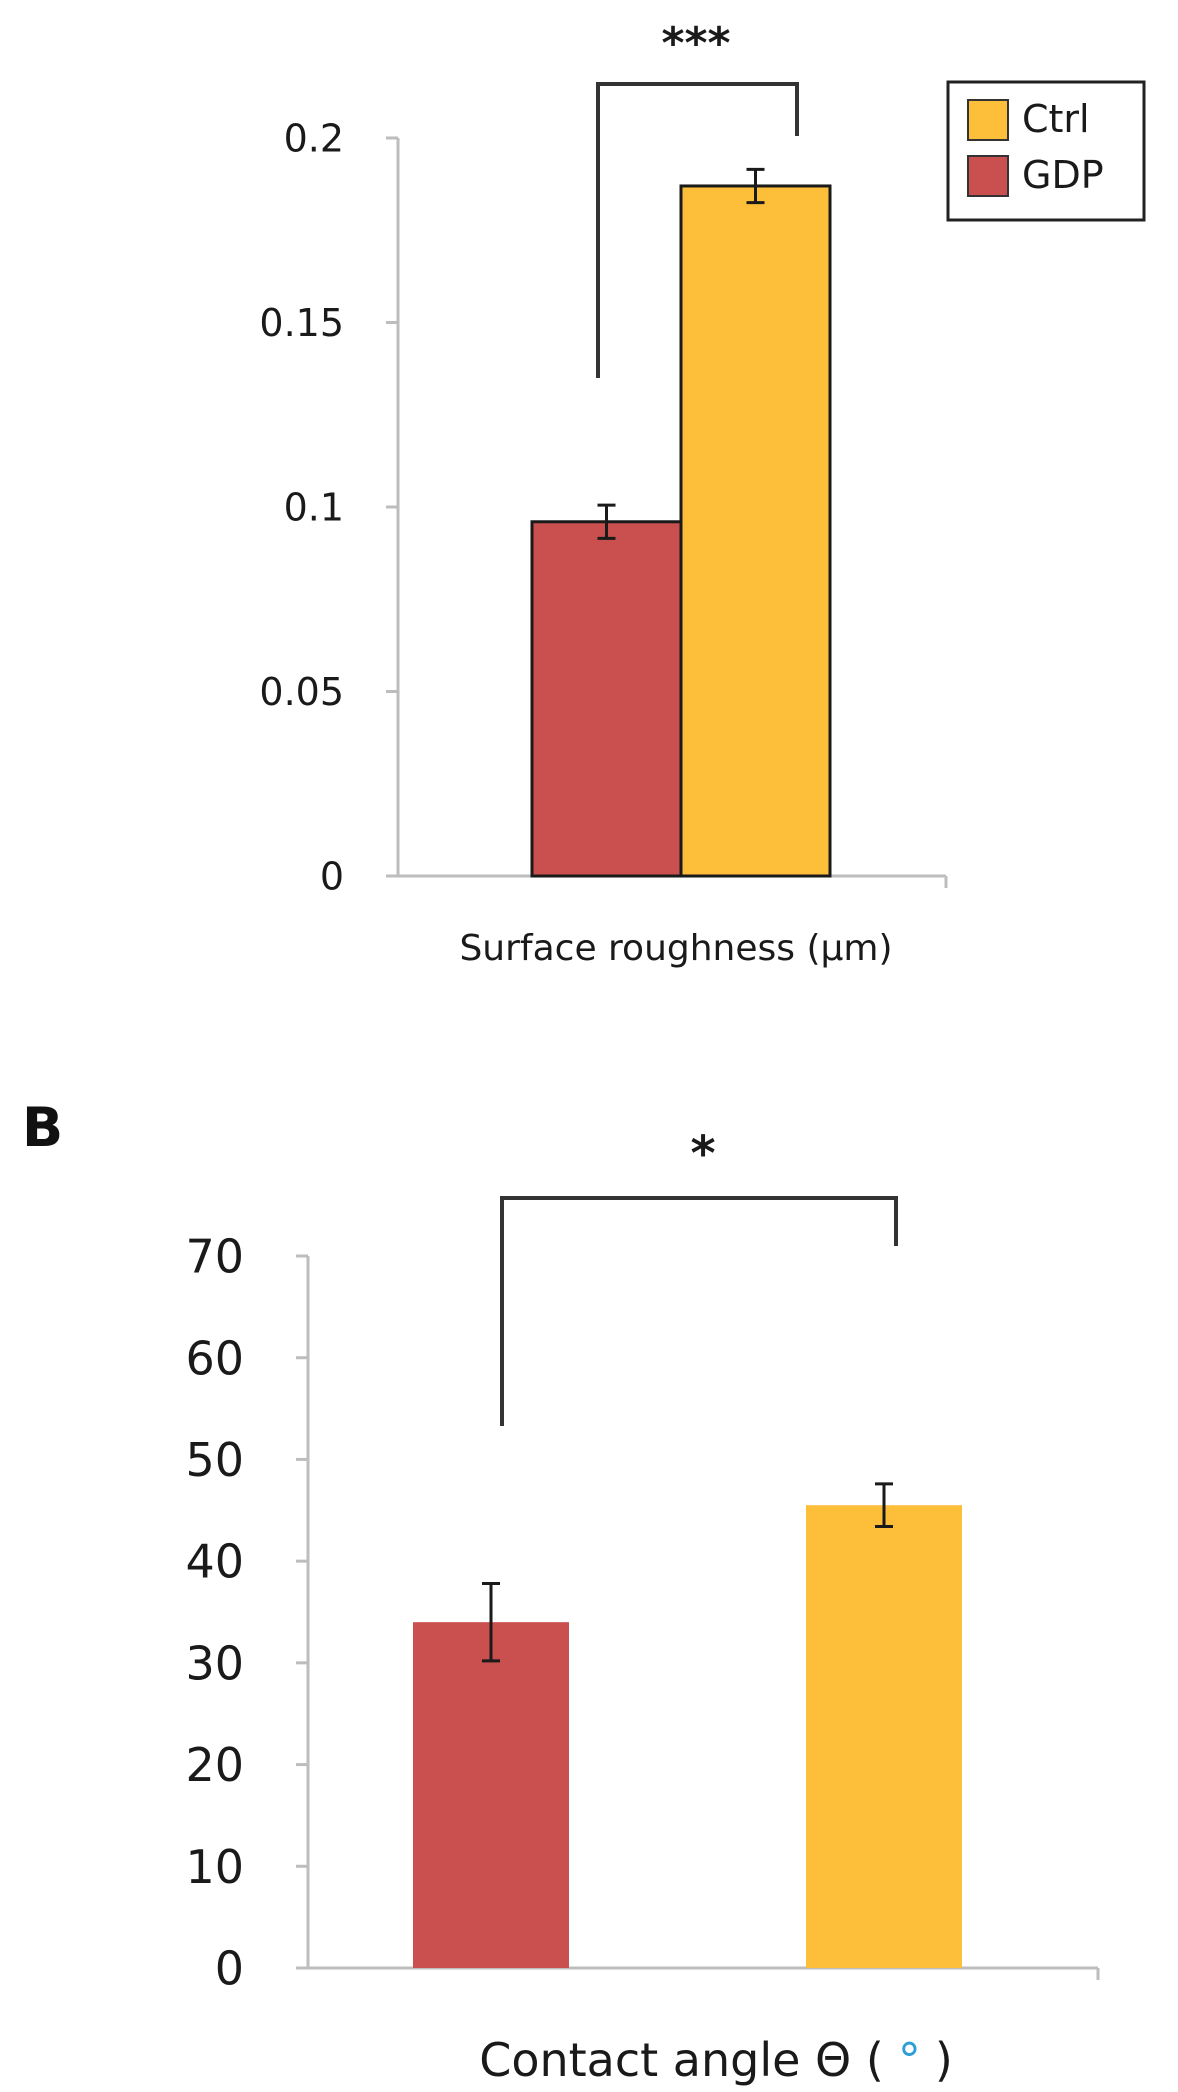 The height and width of the screenshot is (2092, 1178). I want to click on y-tick-label: 0.15, so click(301, 323).